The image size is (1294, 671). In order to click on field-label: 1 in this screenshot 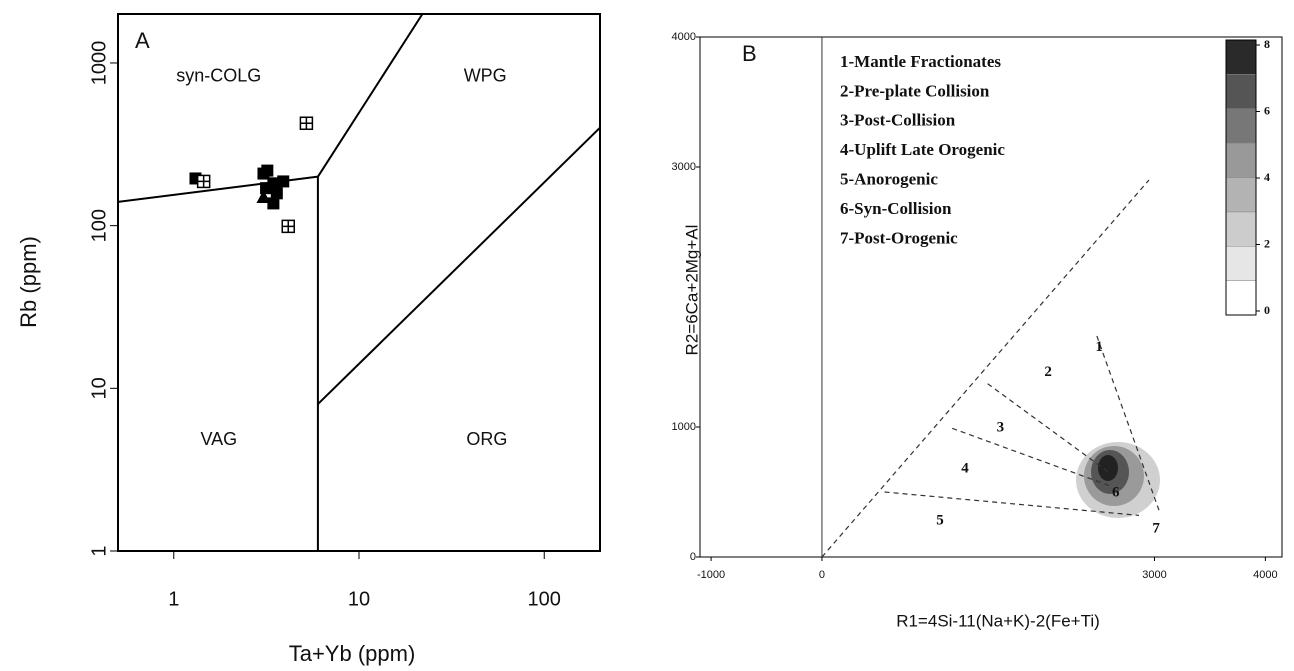, I will do `click(1099, 347)`.